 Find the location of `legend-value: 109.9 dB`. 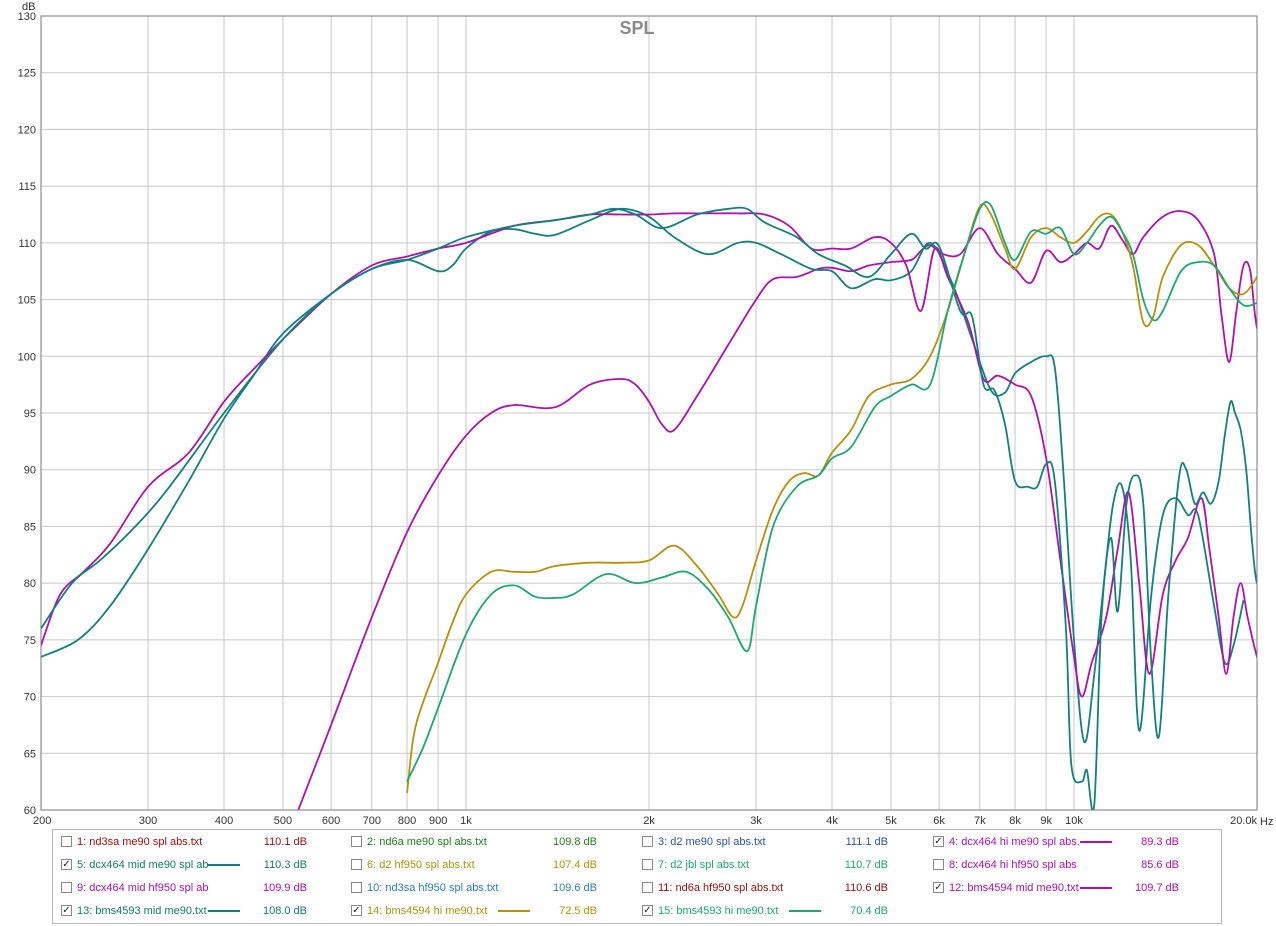

legend-value: 109.9 dB is located at coordinates (284, 888).